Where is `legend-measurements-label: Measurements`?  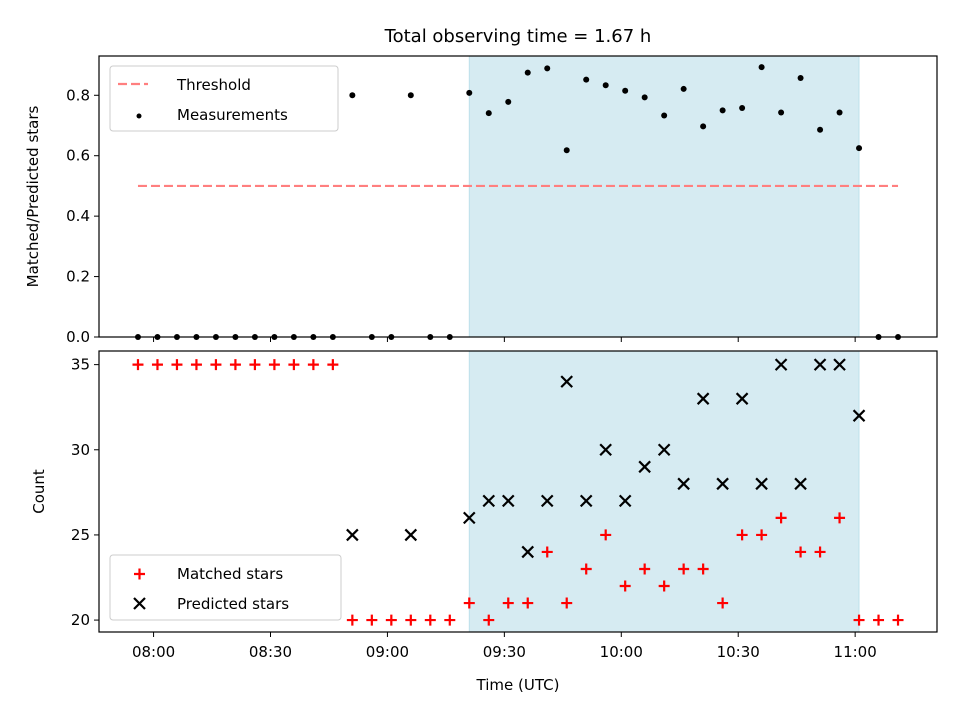 legend-measurements-label: Measurements is located at coordinates (232, 115).